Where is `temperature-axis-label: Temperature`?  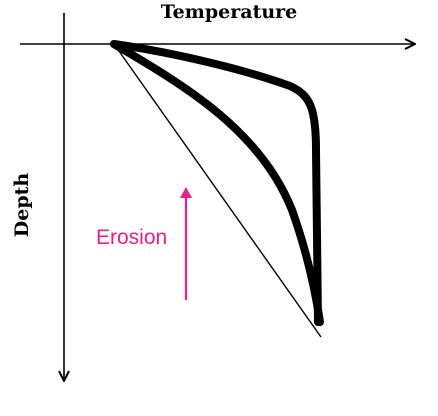
temperature-axis-label: Temperature is located at coordinates (229, 12).